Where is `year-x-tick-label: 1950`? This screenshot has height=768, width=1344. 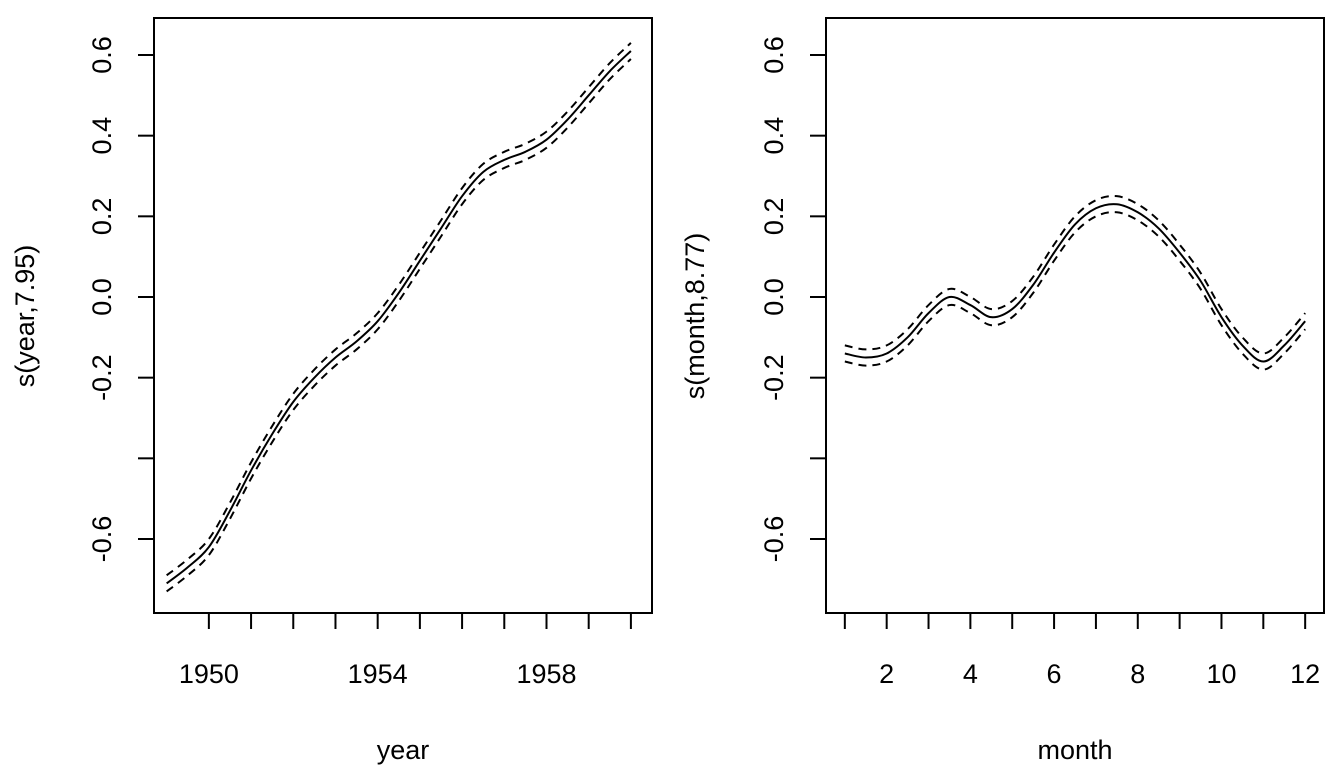
year-x-tick-label: 1950 is located at coordinates (209, 674).